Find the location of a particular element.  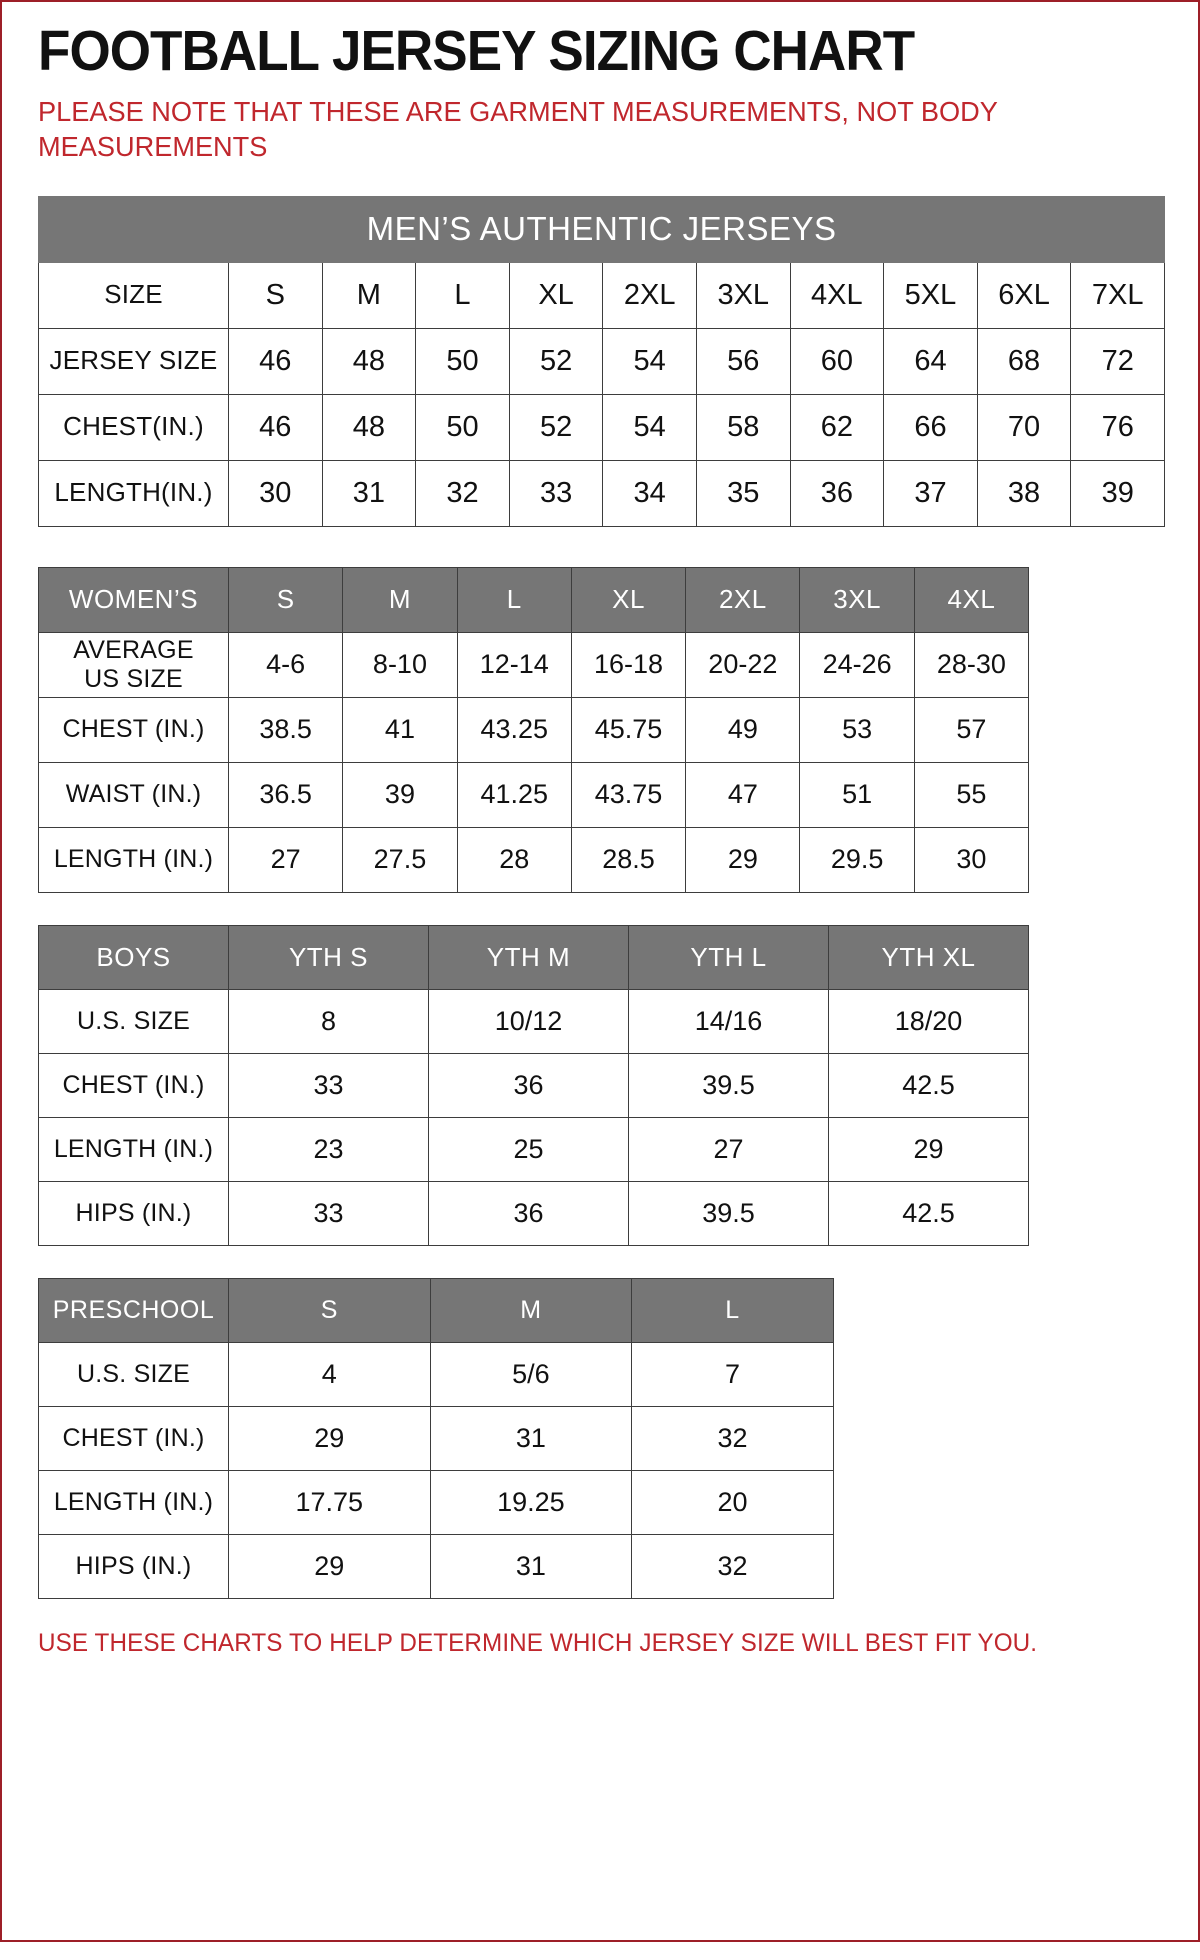

table-cell: 36.5 is located at coordinates (285, 794).